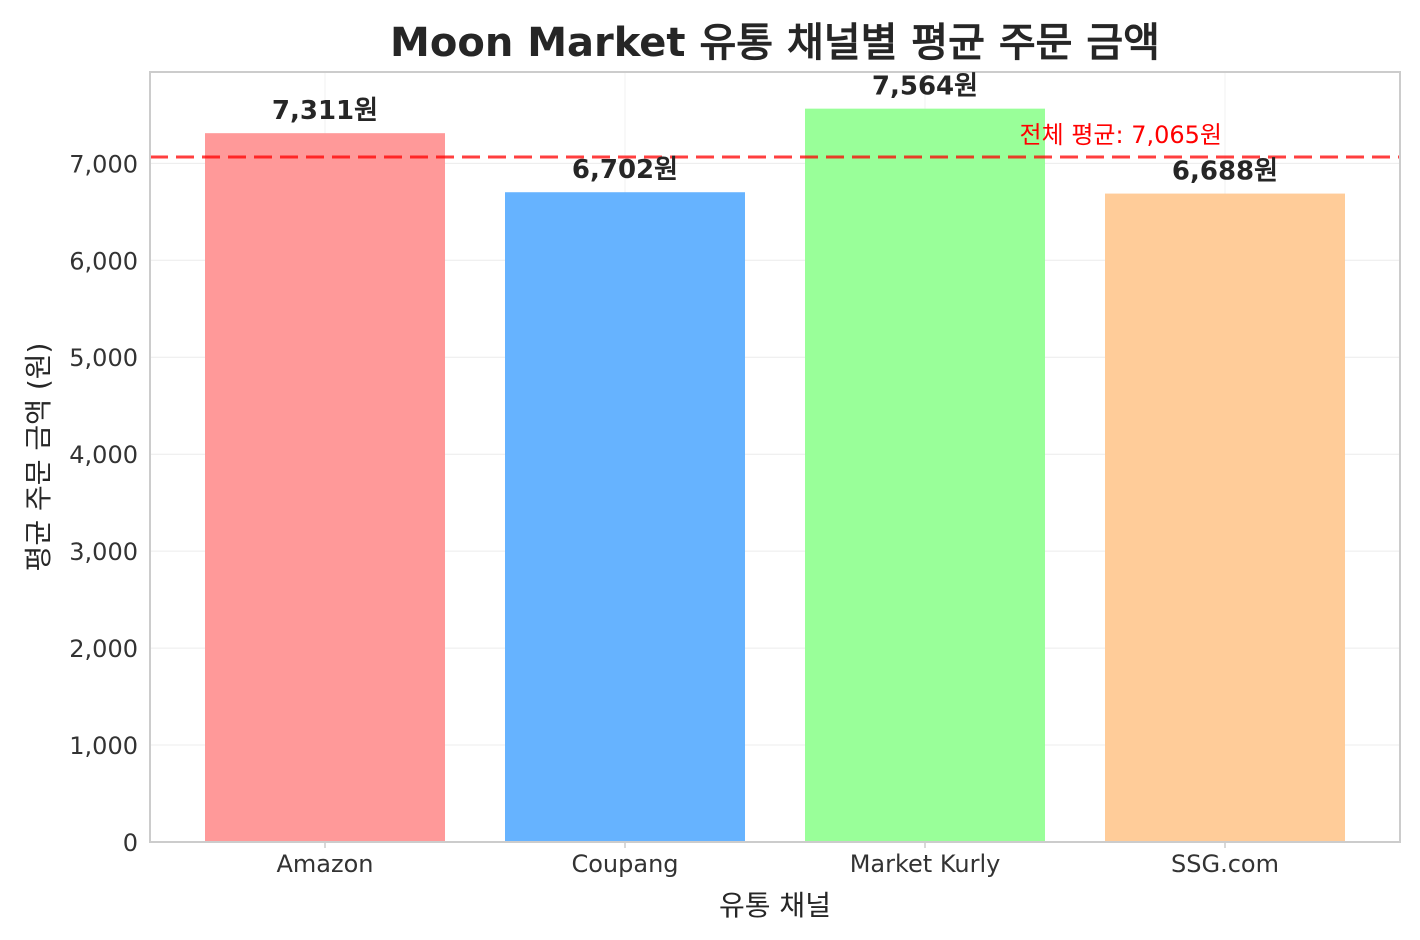 This screenshot has height=940, width=1420. What do you see at coordinates (1225, 172) in the screenshot?
I see `data-label: 6,688원` at bounding box center [1225, 172].